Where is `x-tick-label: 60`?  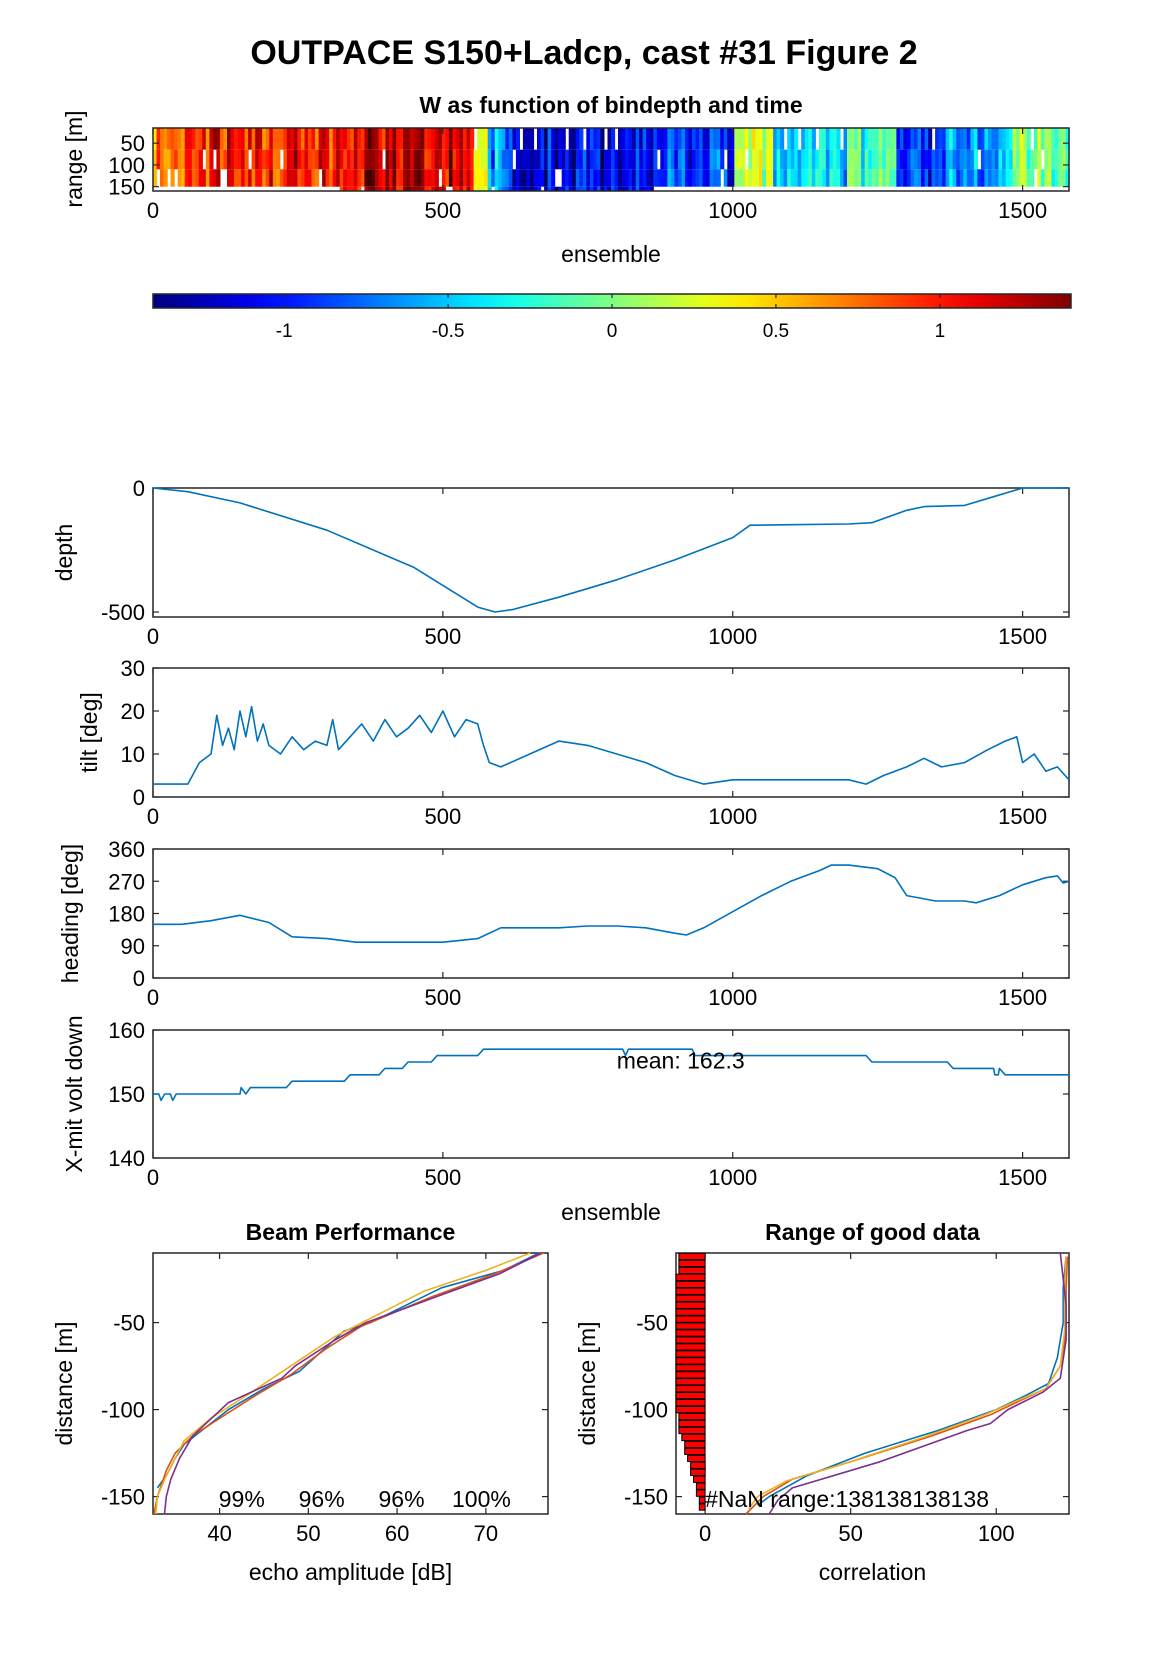 x-tick-label: 60 is located at coordinates (397, 1533).